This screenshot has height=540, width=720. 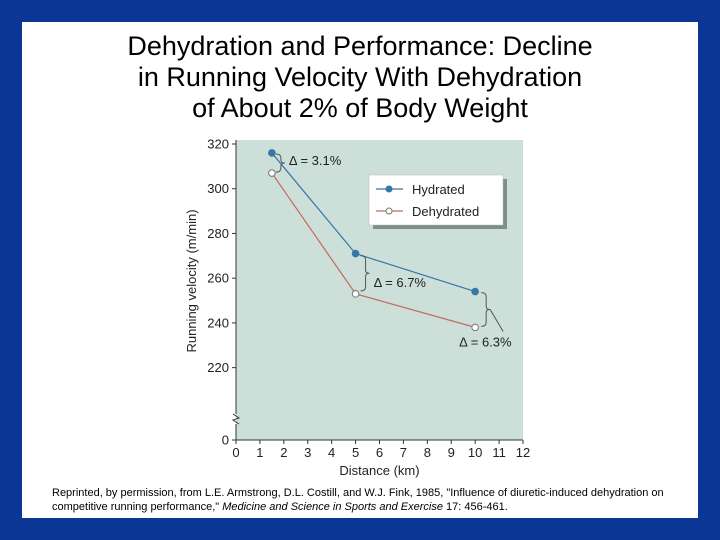 I want to click on y-tick-label: 300, so click(x=218, y=188).